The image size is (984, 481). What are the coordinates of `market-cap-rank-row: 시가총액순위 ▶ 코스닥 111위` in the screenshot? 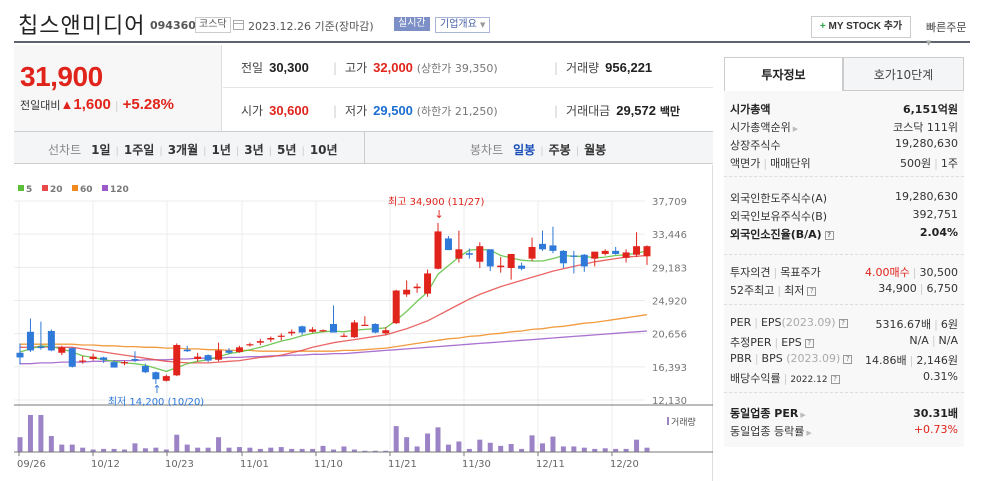 It's located at (844, 128).